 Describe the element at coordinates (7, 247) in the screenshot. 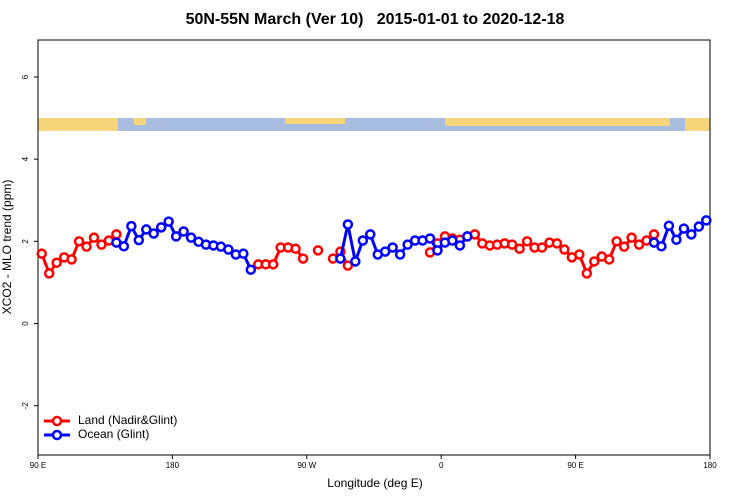

I see `y-axis-label: XCO2 - MLO trend (ppm)` at that location.